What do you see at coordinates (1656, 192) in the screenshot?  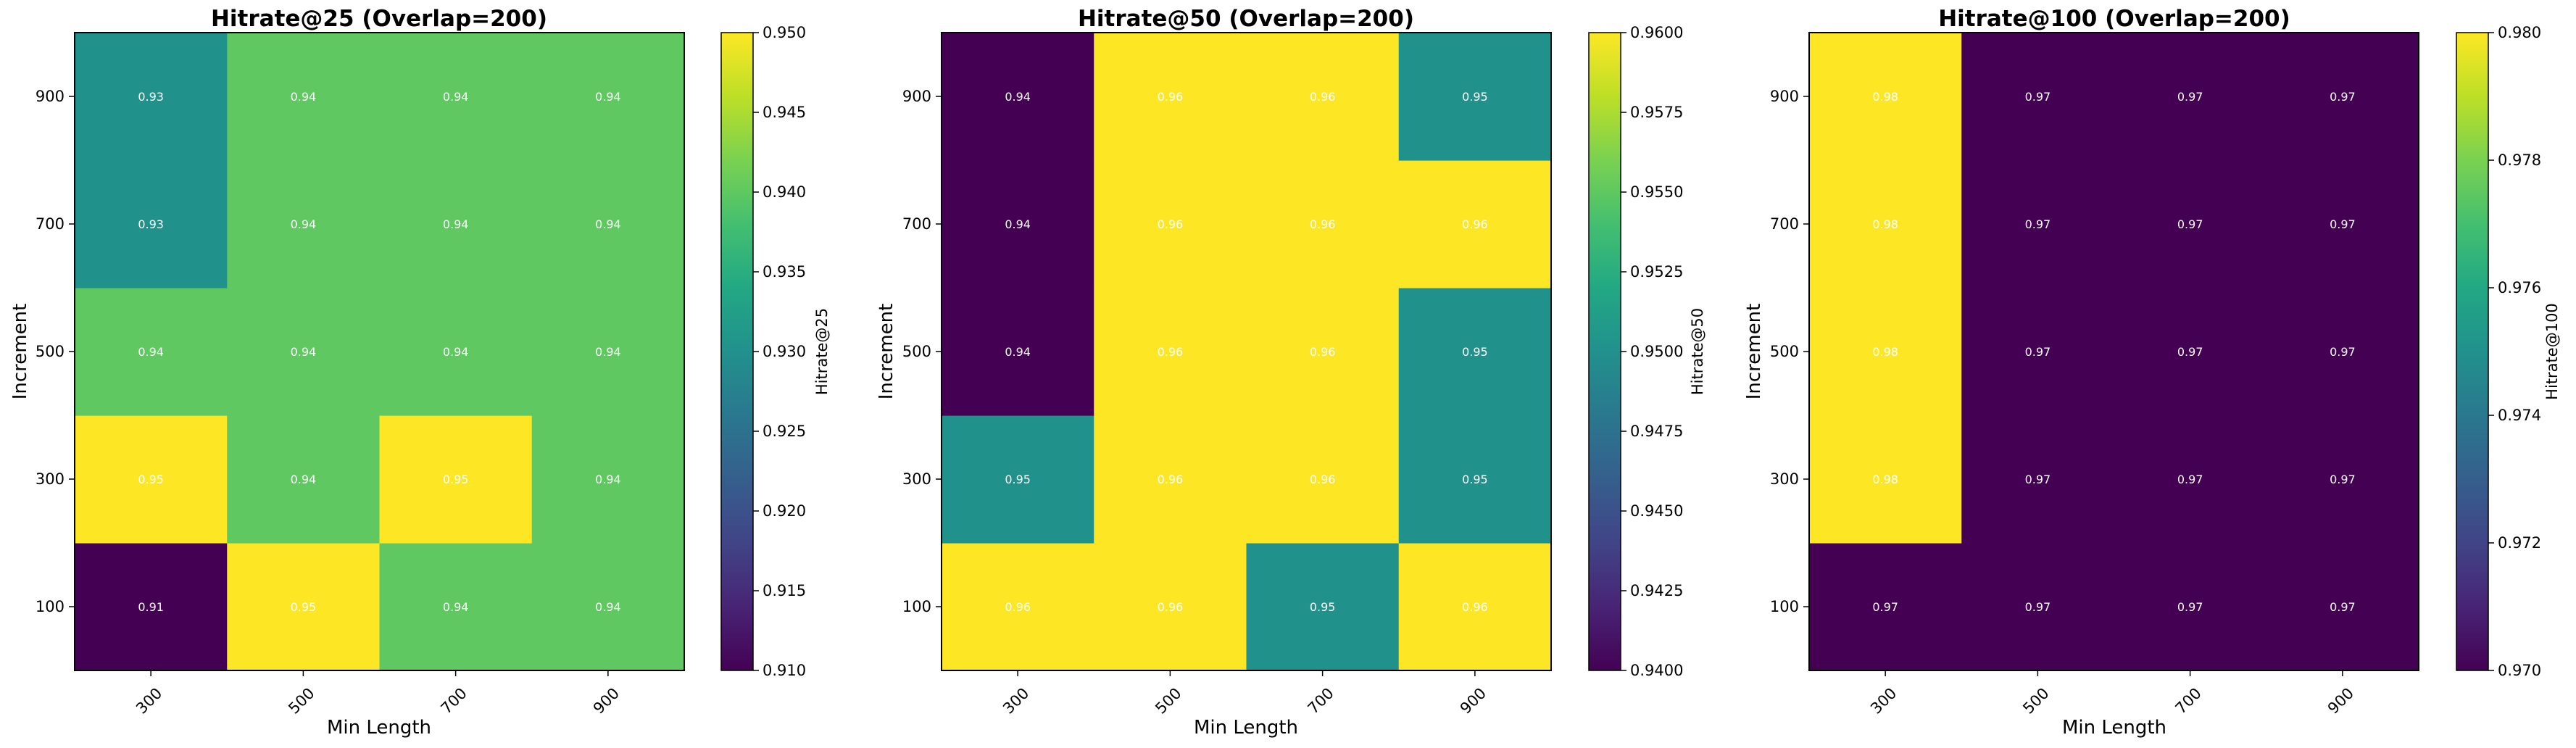 I see `colorbar-tick-label: 0.9550` at bounding box center [1656, 192].